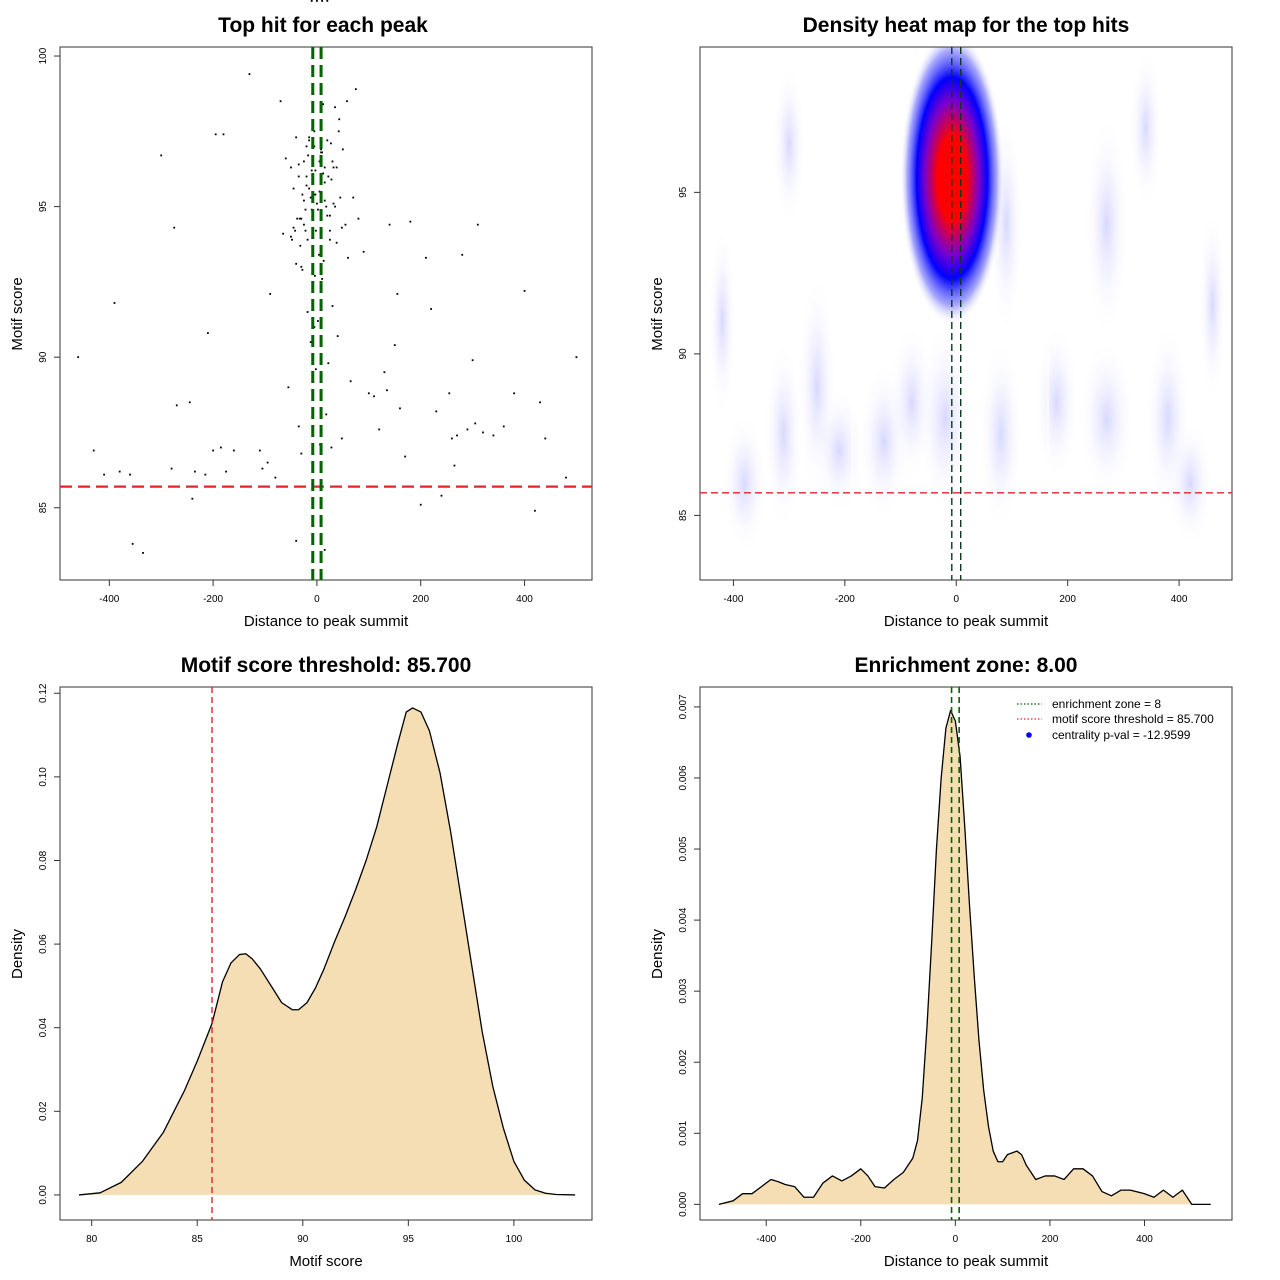  I want to click on legend-pval-label: centrality p-val = -12.9599, so click(1121, 735).